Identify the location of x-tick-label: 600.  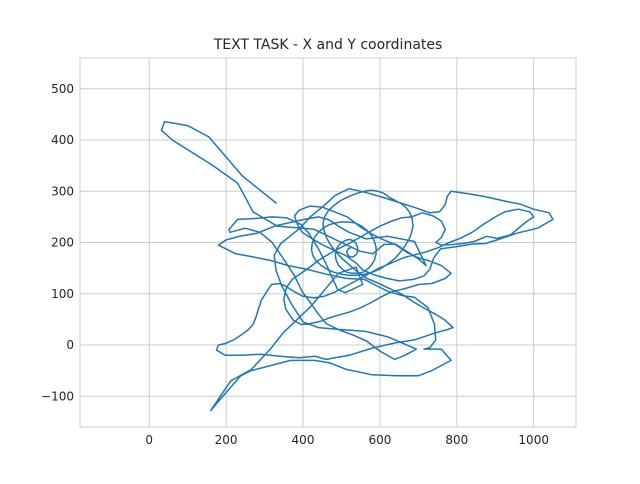
(379, 440).